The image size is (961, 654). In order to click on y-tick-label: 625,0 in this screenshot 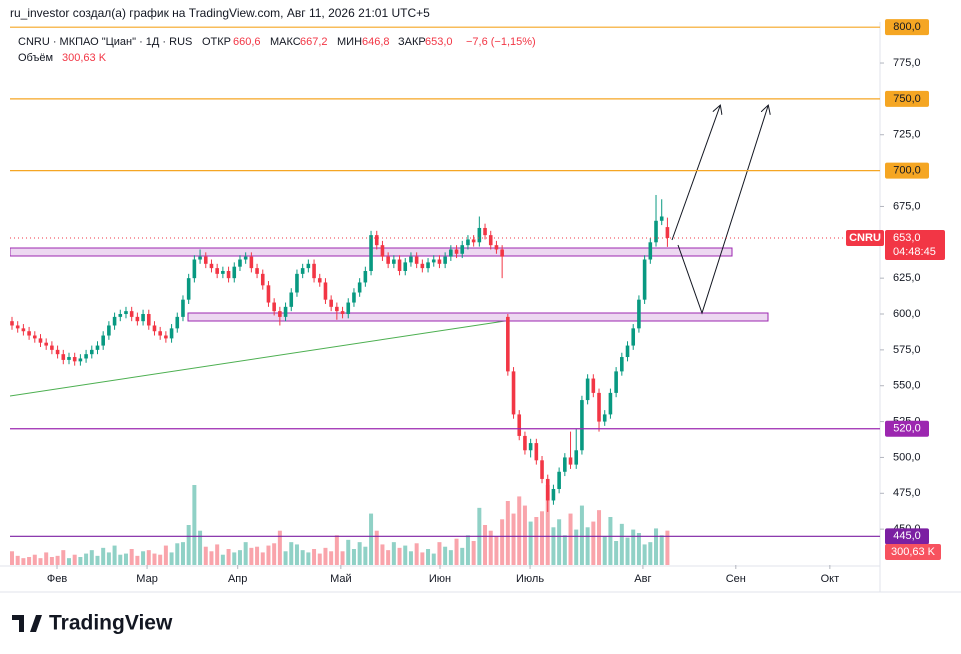, I will do `click(907, 278)`.